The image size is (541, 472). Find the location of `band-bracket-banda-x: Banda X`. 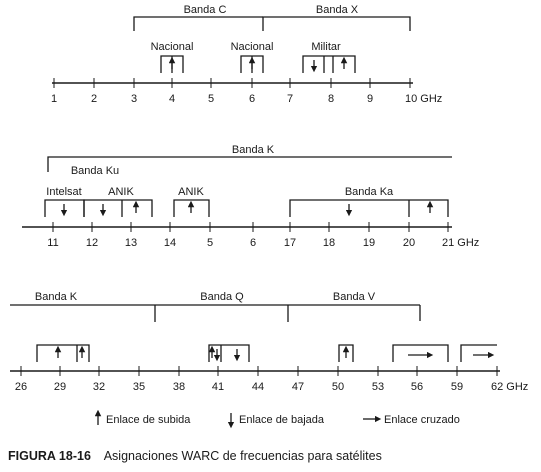

band-bracket-banda-x: Banda X is located at coordinates (336, 17).